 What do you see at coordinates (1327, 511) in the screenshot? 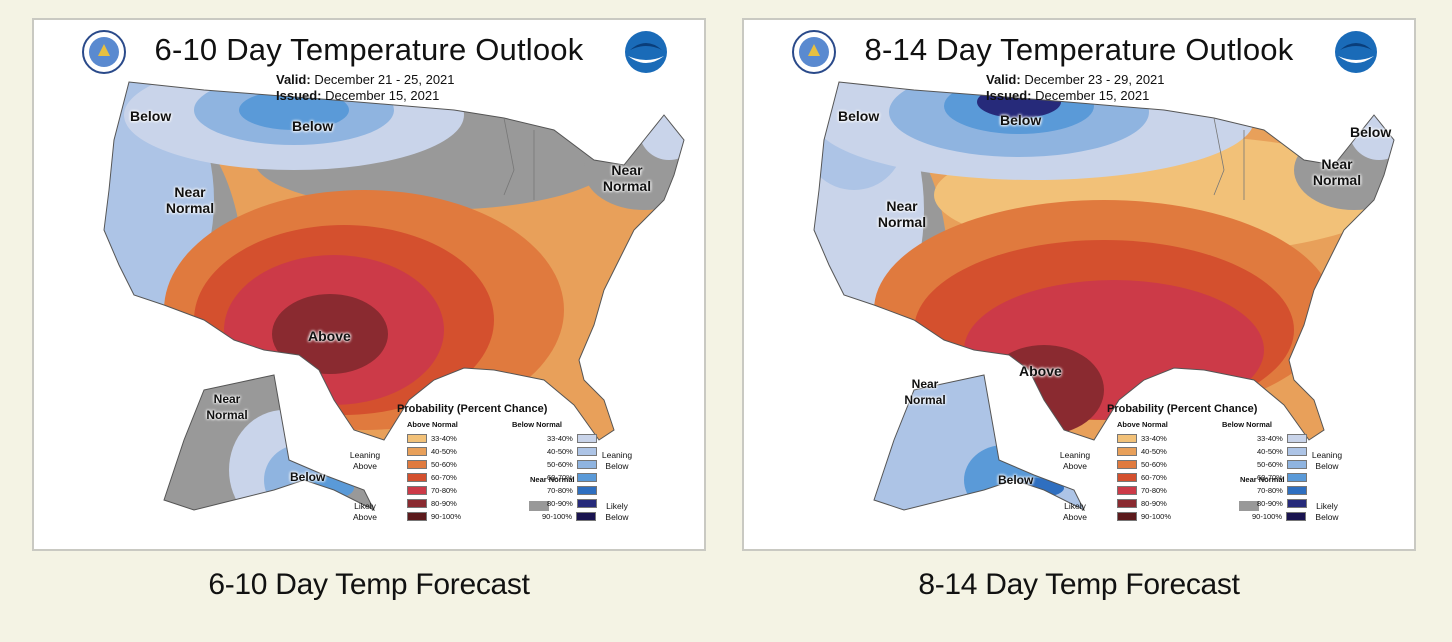
I see `legend-likely-below: Likely Below` at bounding box center [1327, 511].